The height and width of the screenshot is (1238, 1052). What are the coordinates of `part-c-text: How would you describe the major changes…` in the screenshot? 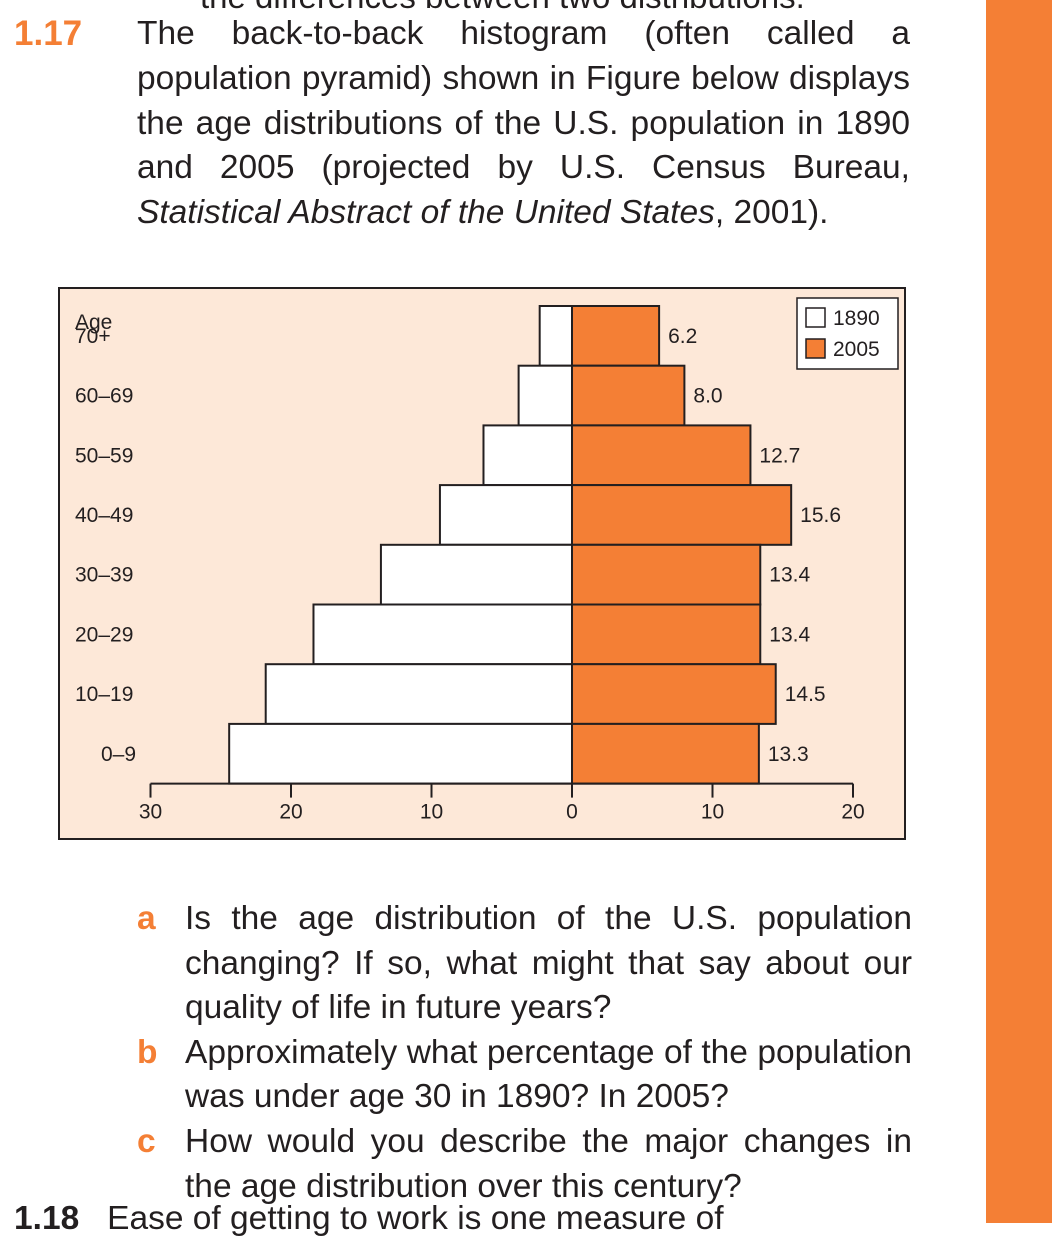 It's located at (548, 1163).